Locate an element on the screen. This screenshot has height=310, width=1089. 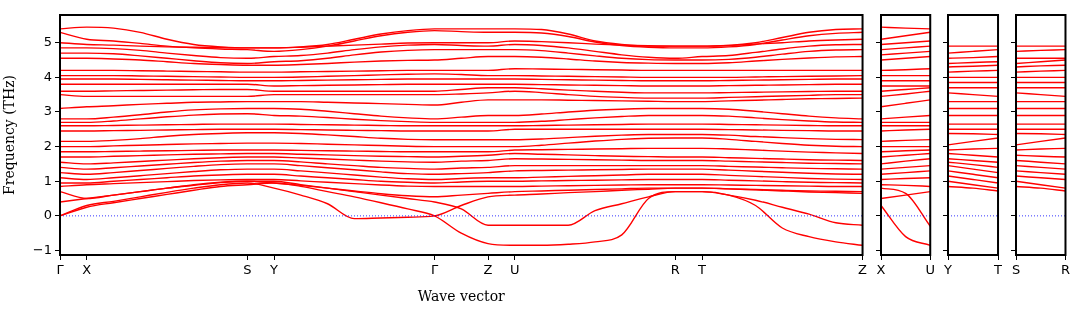
x-axis-title: Wave vector is located at coordinates (461, 296).